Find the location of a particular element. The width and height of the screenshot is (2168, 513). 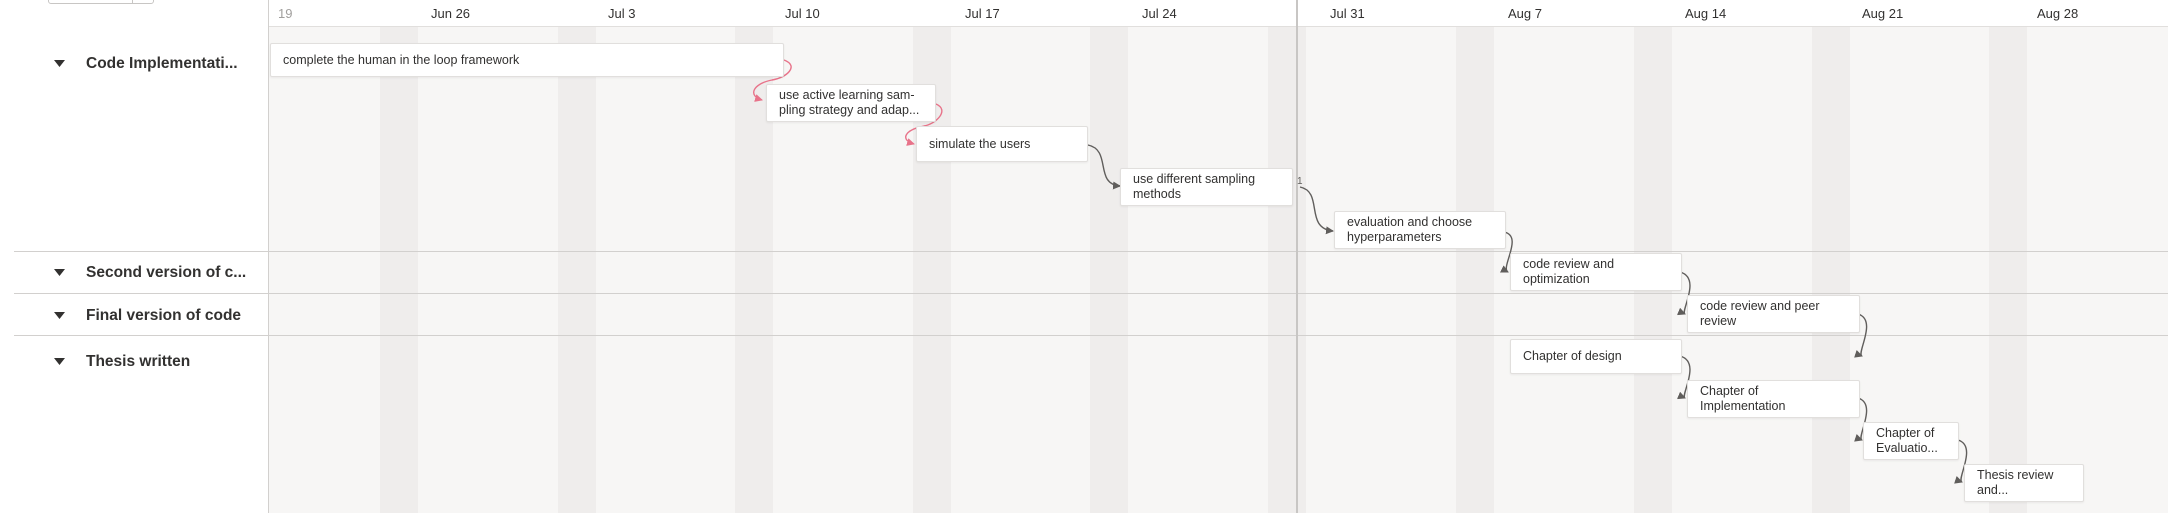

task-title-line: methods is located at coordinates (1157, 194).